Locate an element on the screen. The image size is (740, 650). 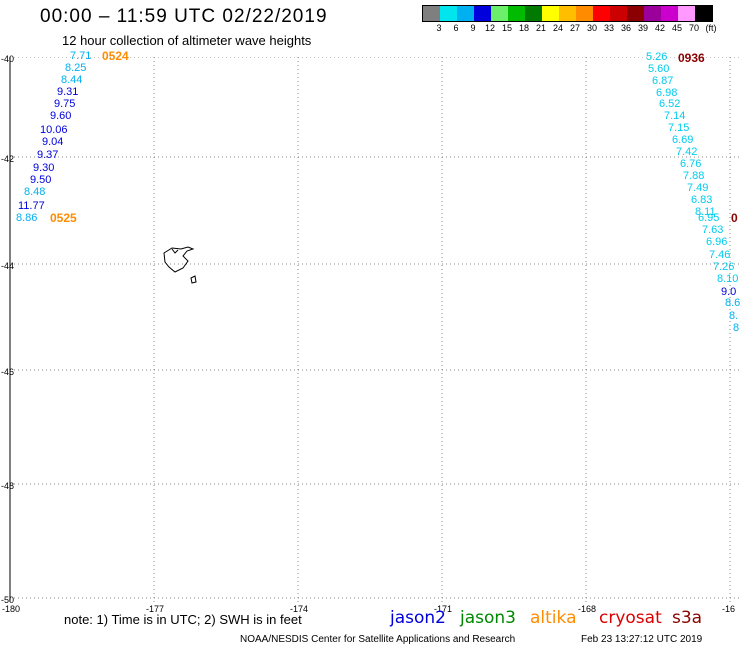
longitude-label: -177 is located at coordinates (155, 609).